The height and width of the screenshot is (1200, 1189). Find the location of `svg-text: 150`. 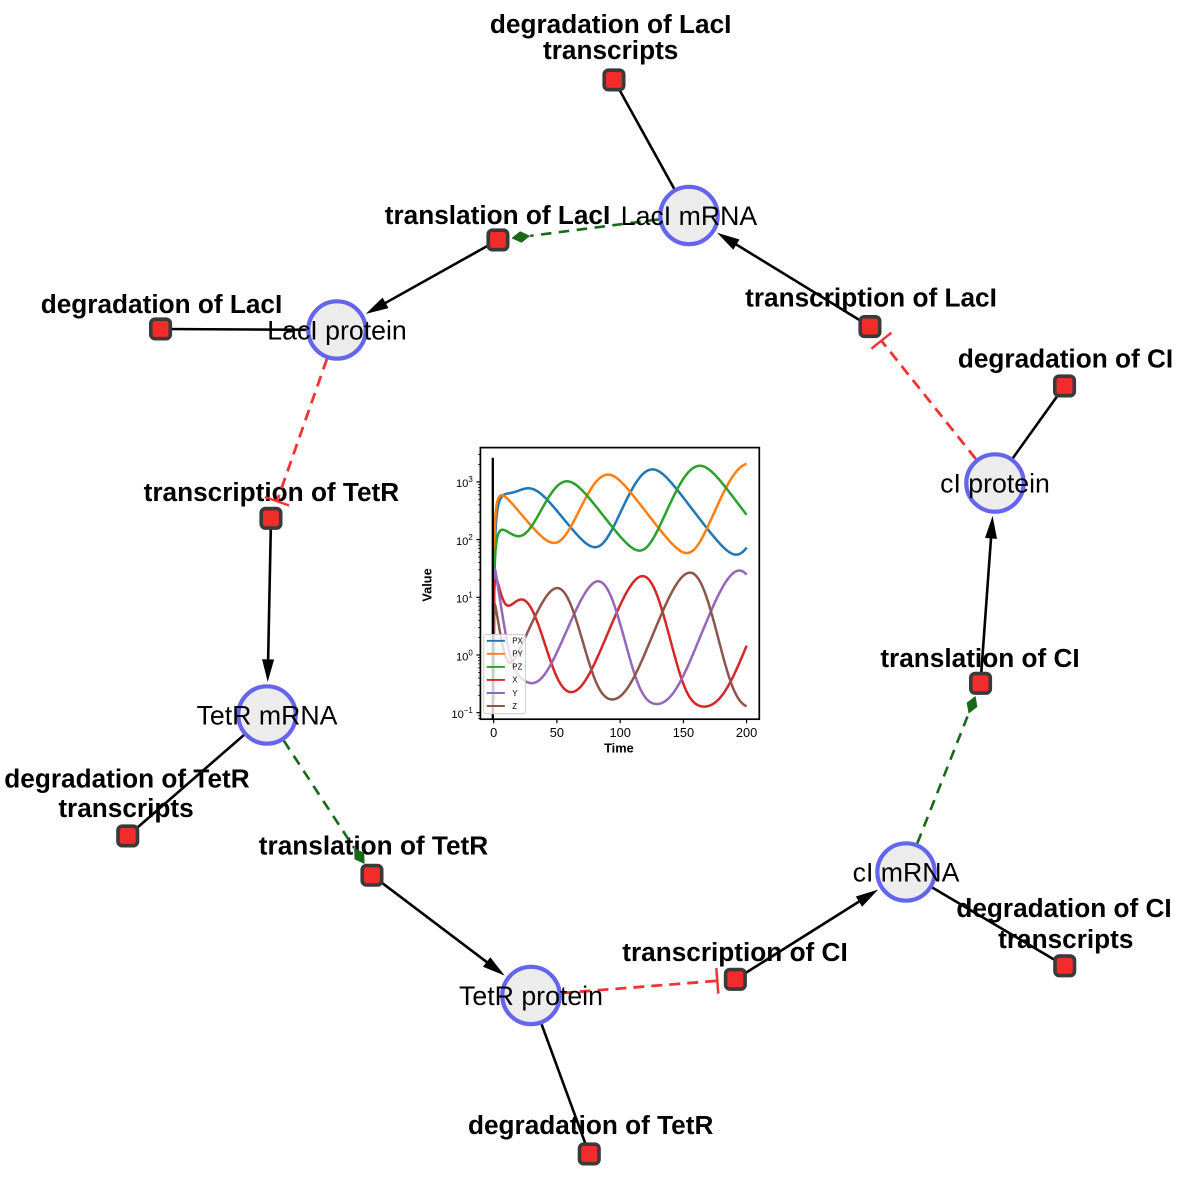

svg-text: 150 is located at coordinates (683, 732).